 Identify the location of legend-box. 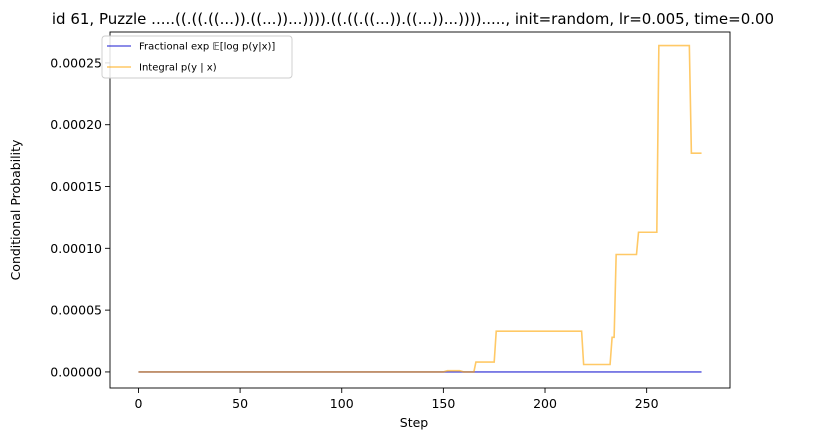
(197, 57).